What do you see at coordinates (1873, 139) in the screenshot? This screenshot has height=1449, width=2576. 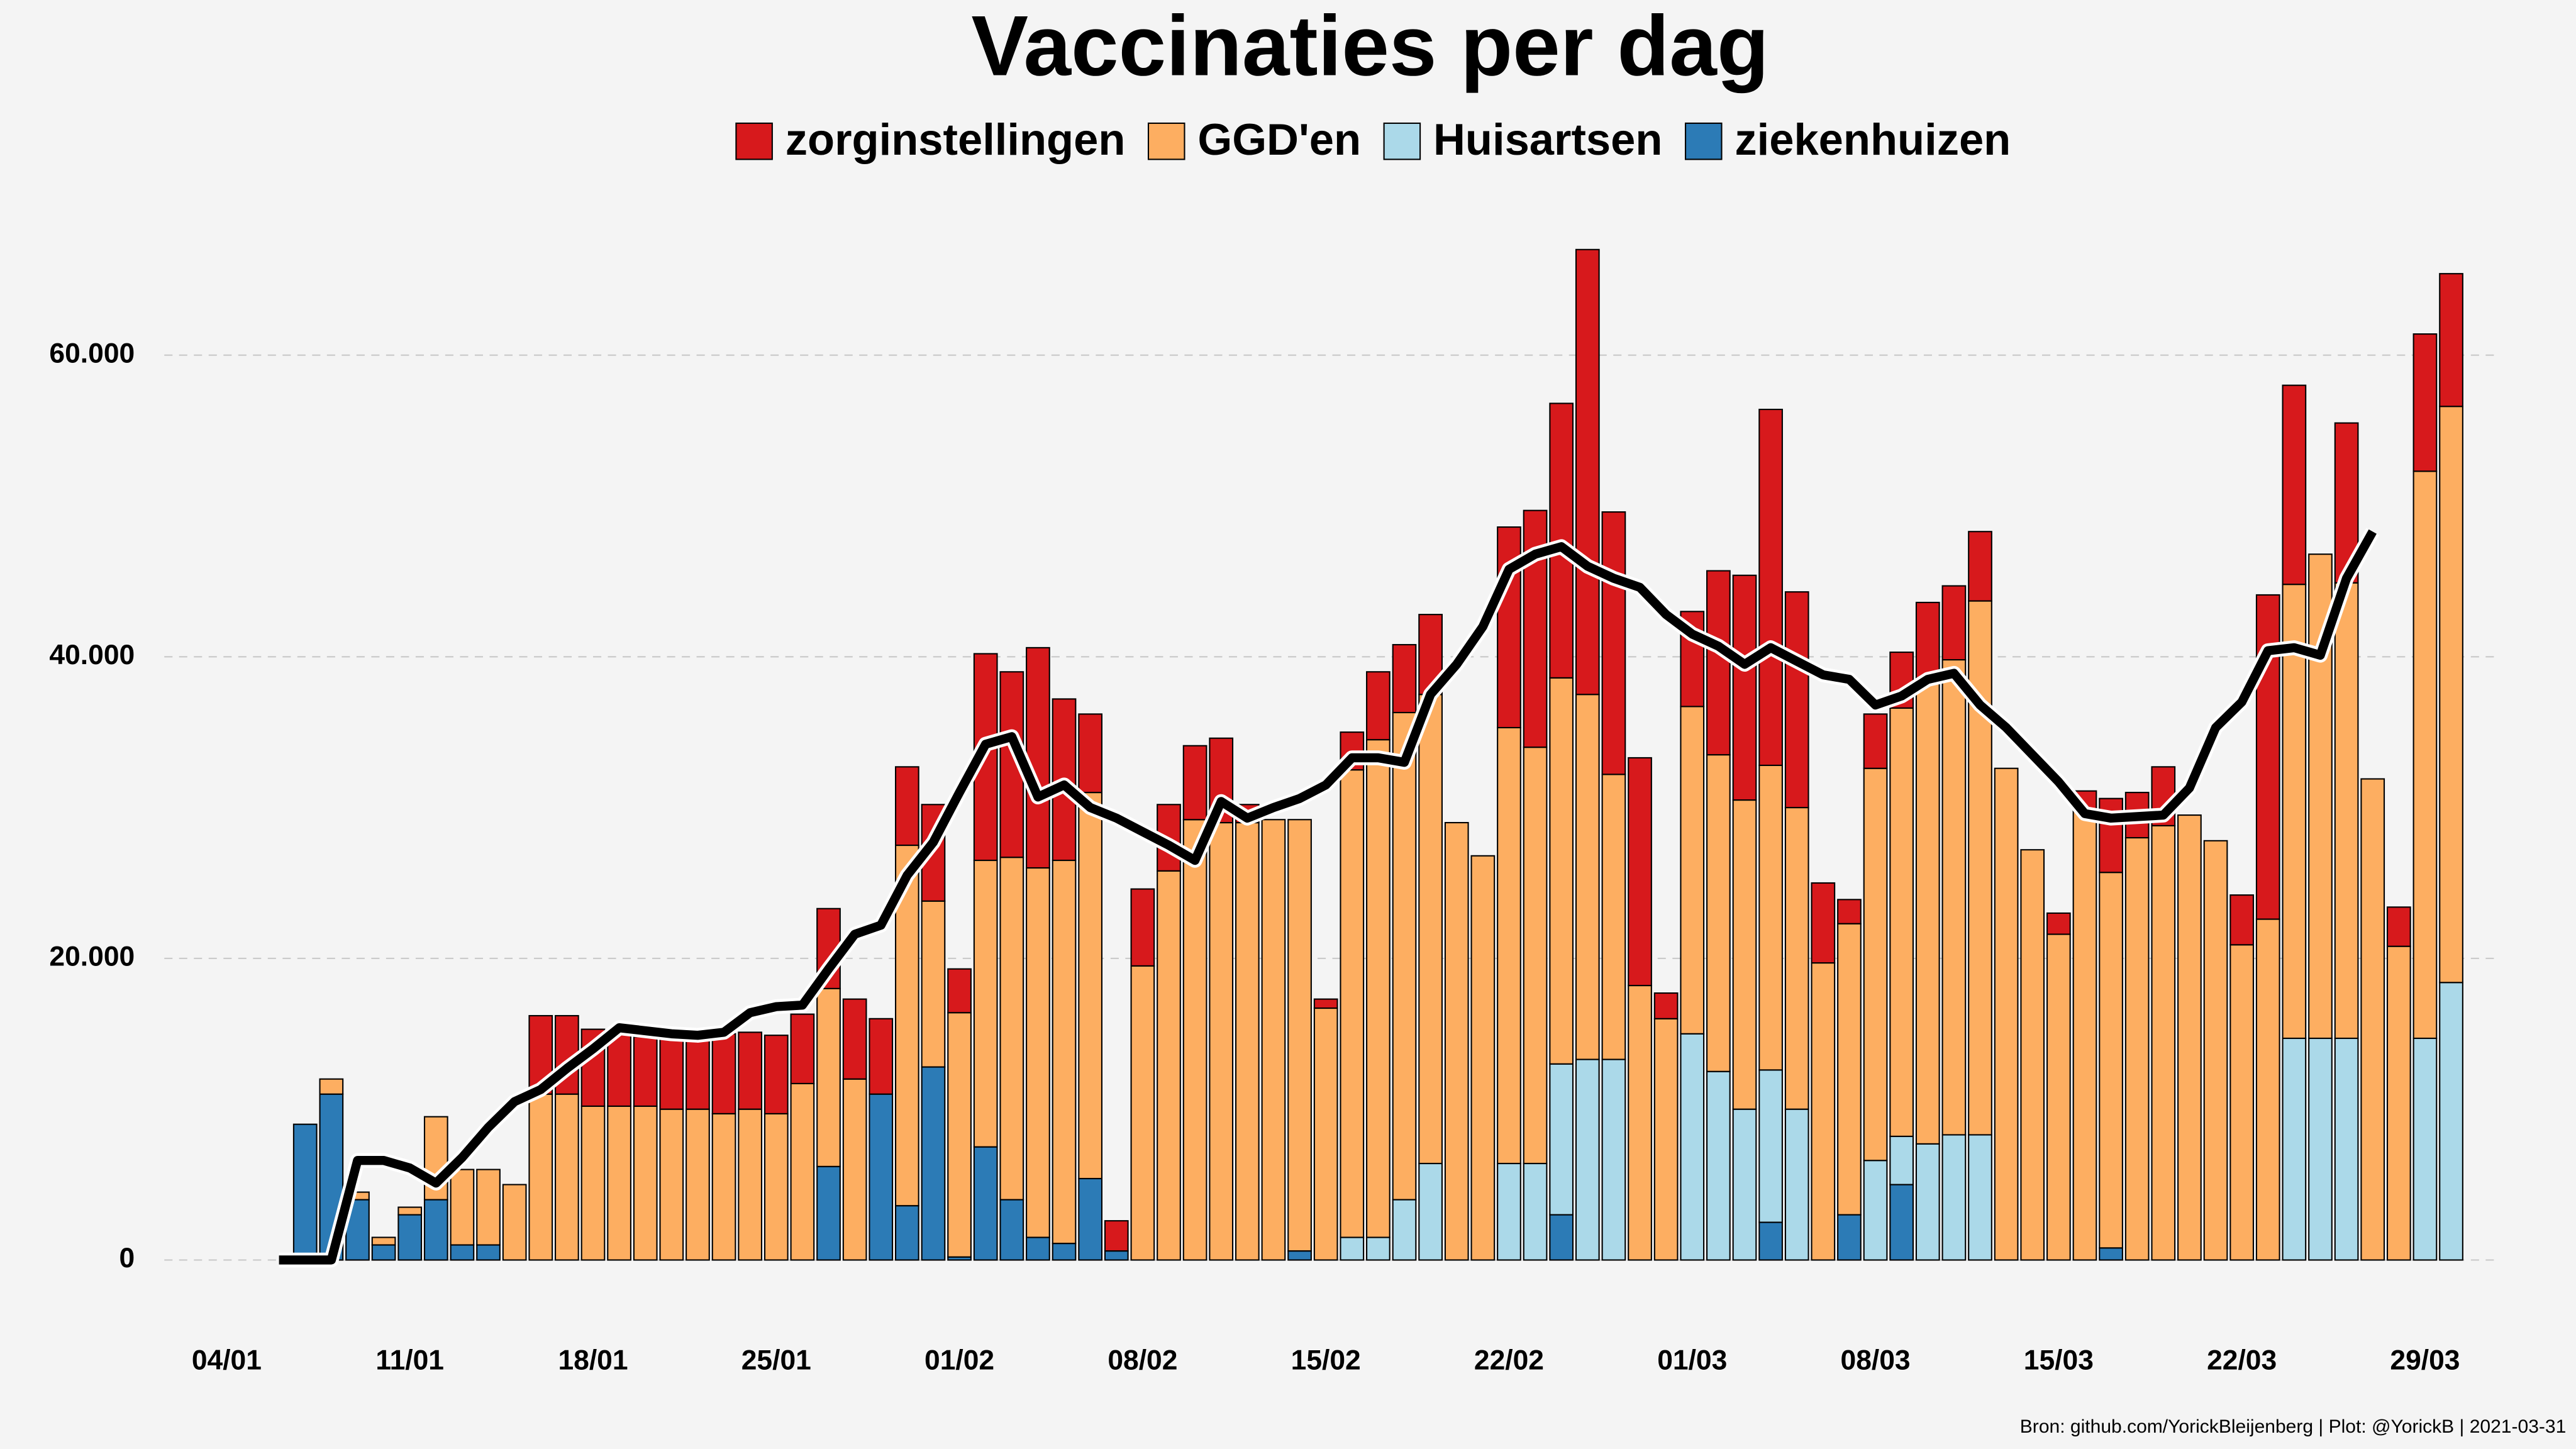 I see `legend-label: ziekenhuizen` at bounding box center [1873, 139].